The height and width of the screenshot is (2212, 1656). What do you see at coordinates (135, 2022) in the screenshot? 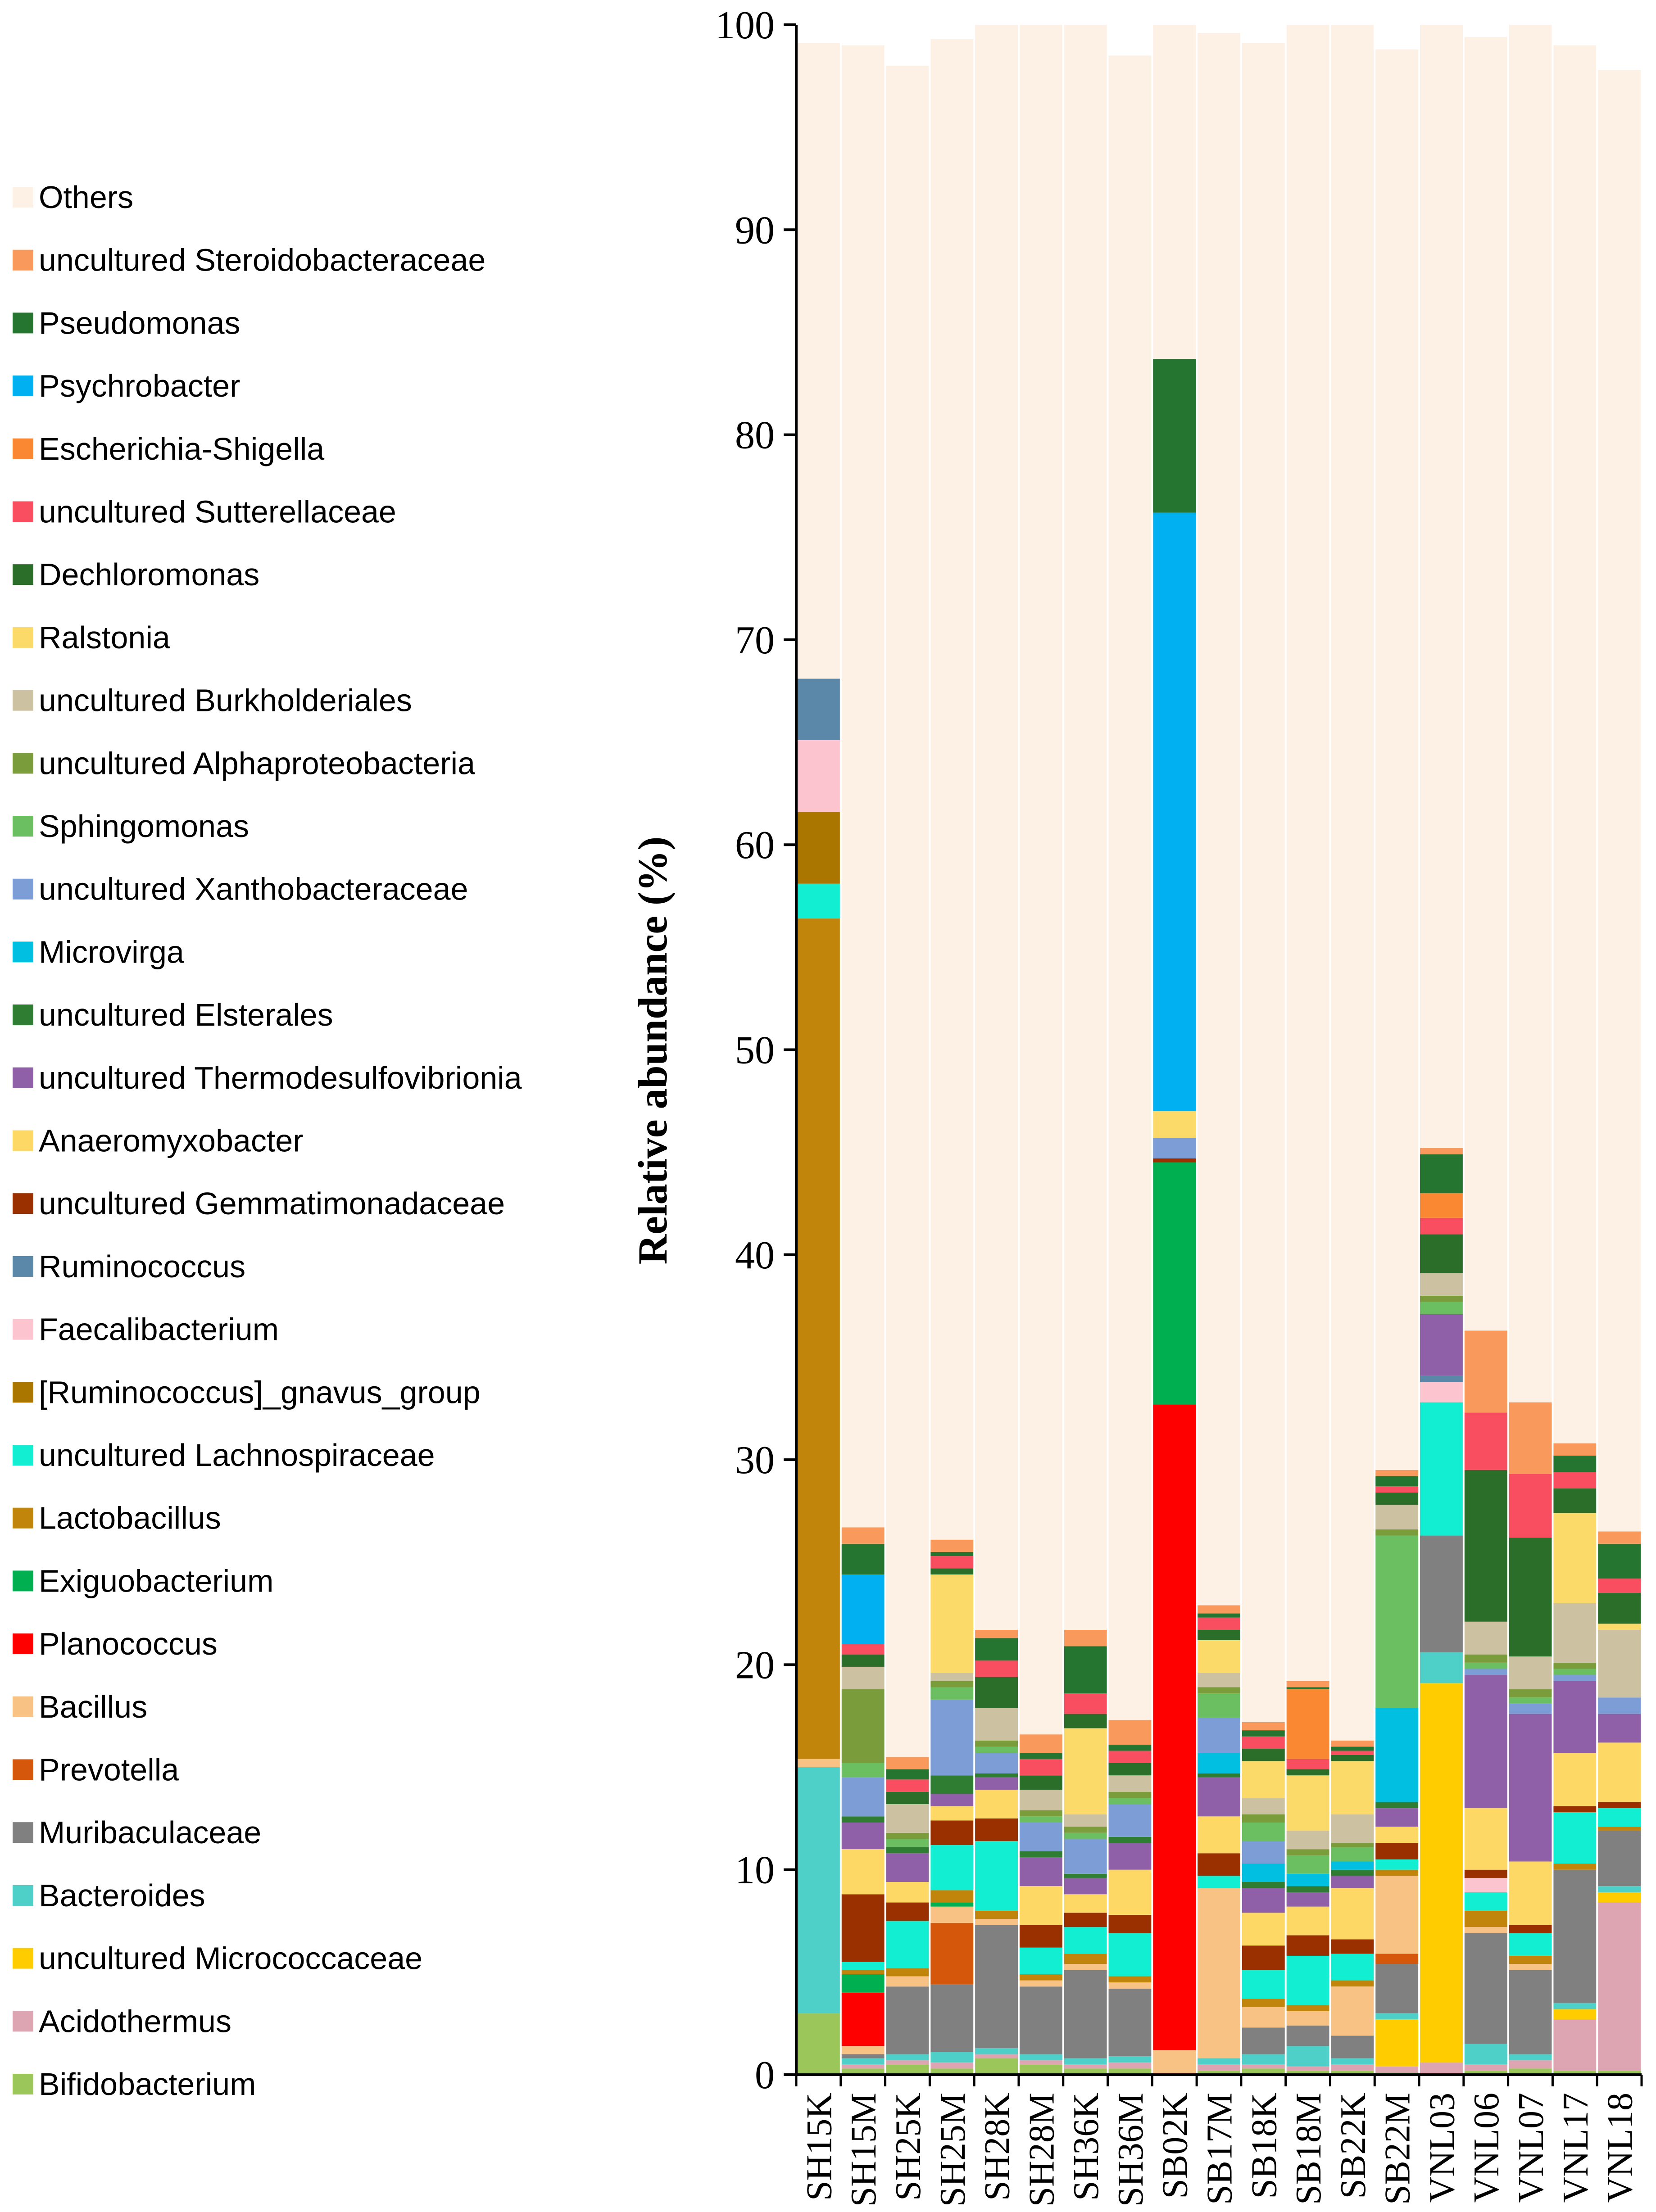
I see `legend-label: Acidothermus` at bounding box center [135, 2022].